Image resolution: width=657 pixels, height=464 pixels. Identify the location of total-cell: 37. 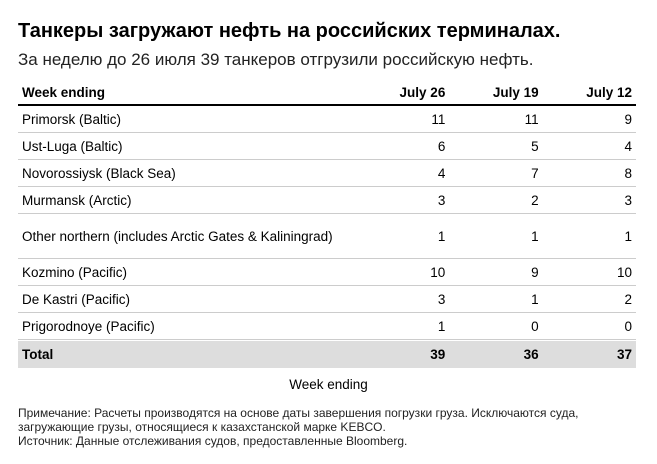
(589, 354).